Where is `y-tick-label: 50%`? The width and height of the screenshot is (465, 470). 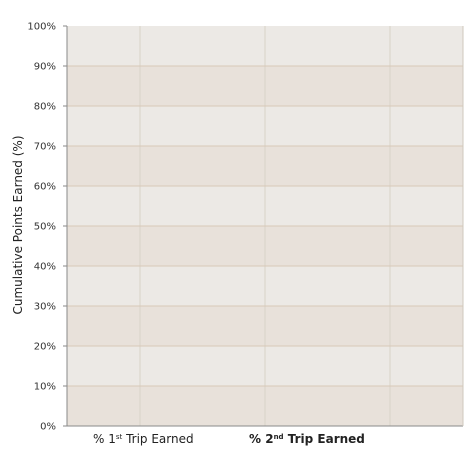
y-tick-label: 50% is located at coordinates (45, 227).